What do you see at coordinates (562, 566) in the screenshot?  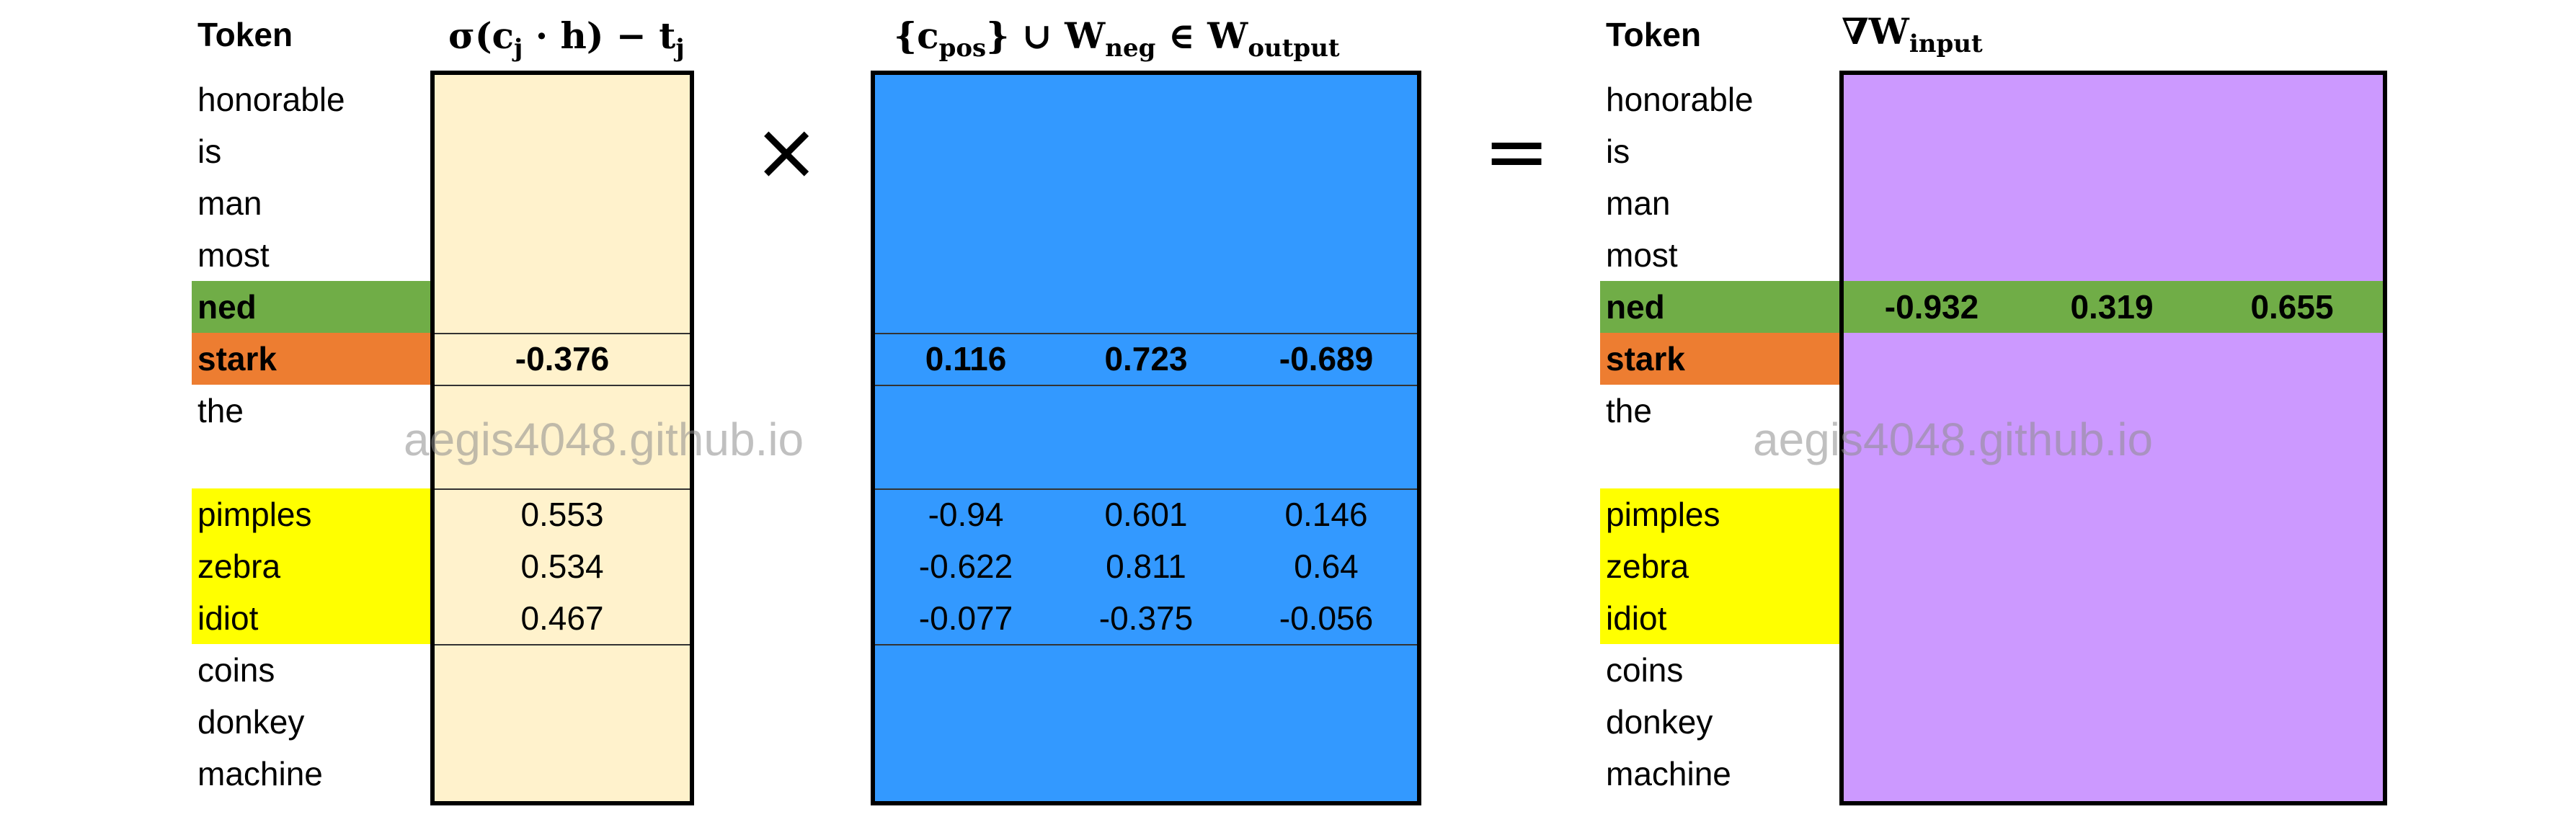 I see `sigma-value-zebra: 0.534` at bounding box center [562, 566].